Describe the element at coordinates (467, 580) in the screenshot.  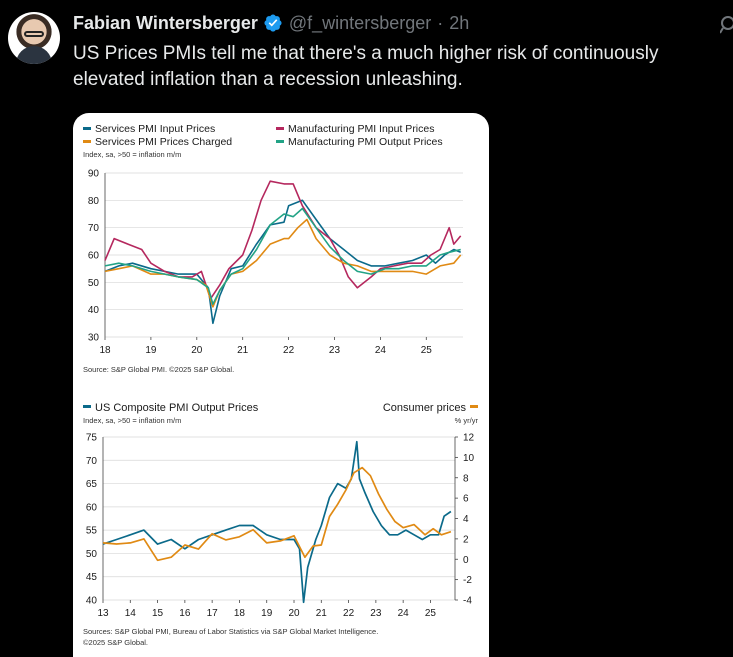
I see `chart-2-y-tick-right: -2` at that location.